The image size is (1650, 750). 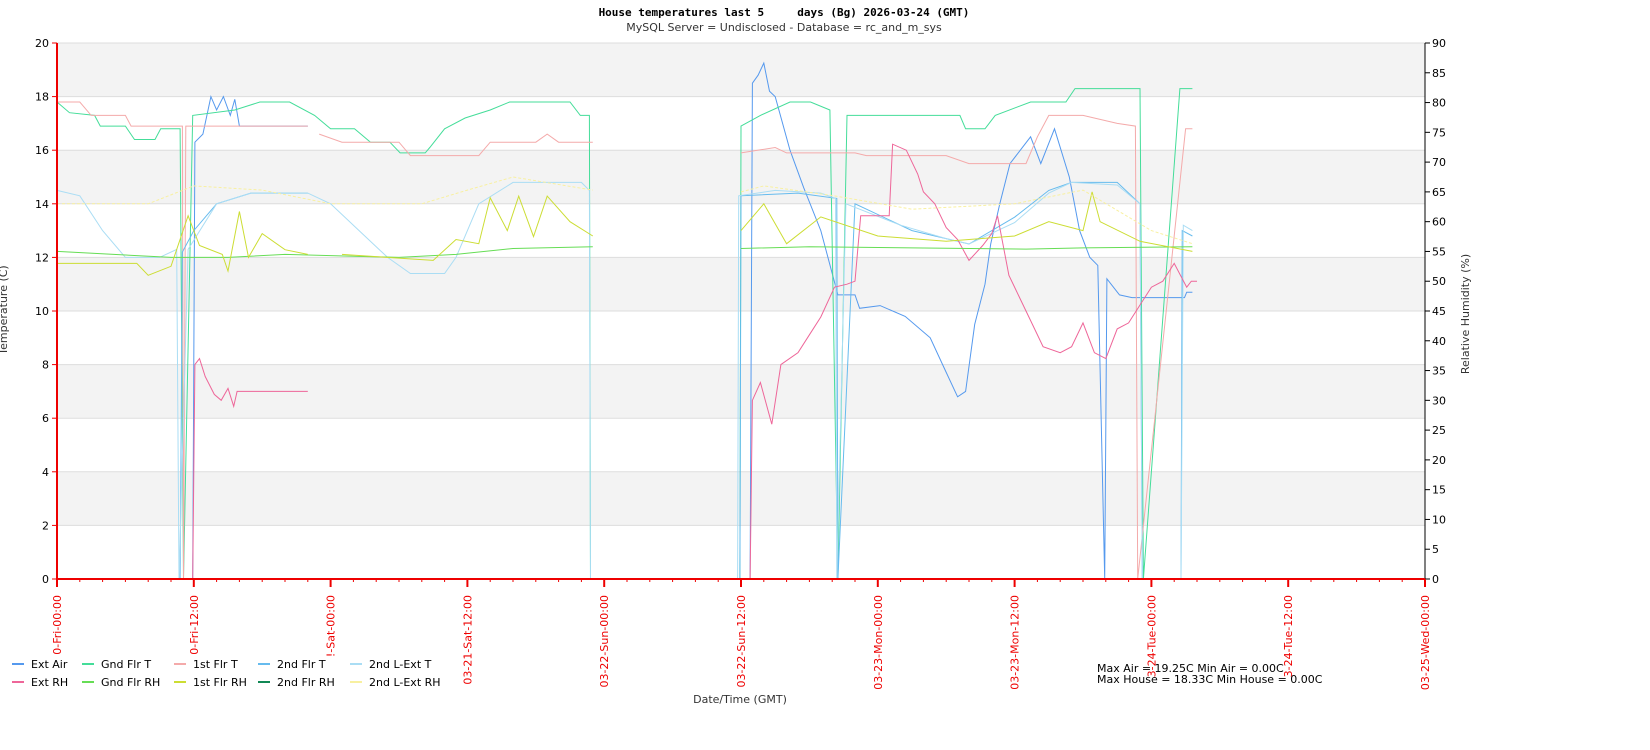 I want to click on y-tick-label: 8, so click(x=45, y=365).